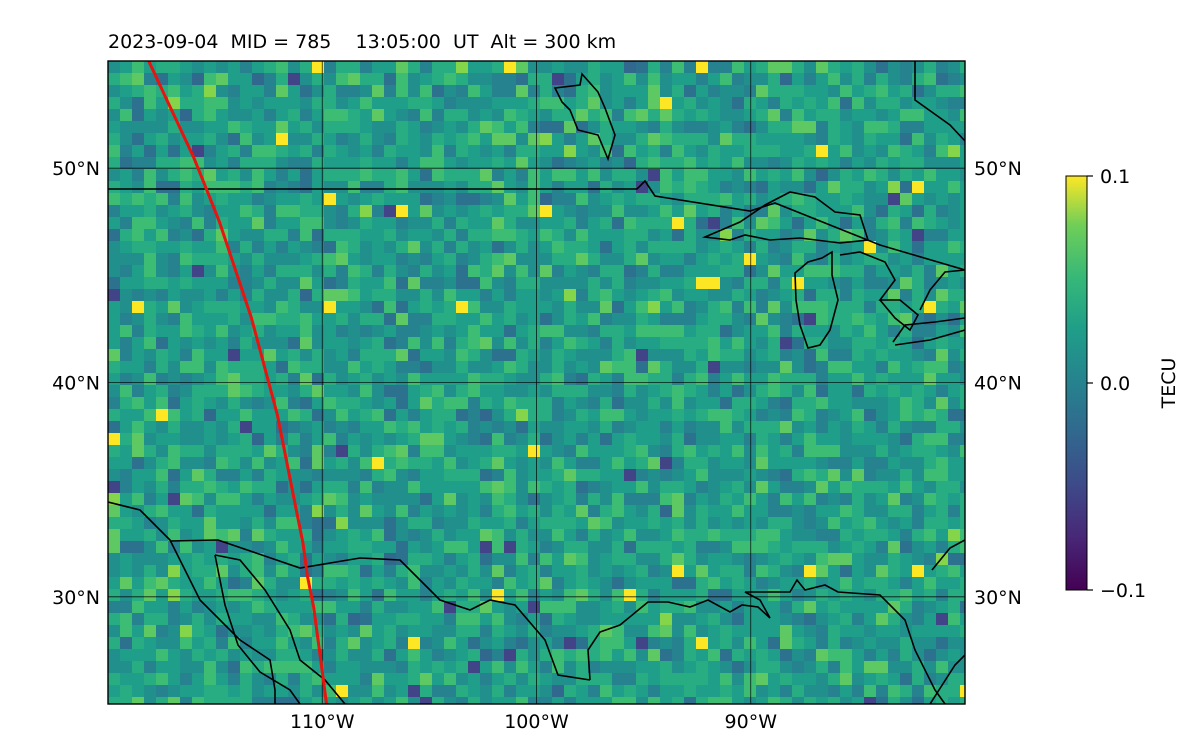  What do you see at coordinates (939, 101) in the screenshot?
I see `eastern-canada-coast` at bounding box center [939, 101].